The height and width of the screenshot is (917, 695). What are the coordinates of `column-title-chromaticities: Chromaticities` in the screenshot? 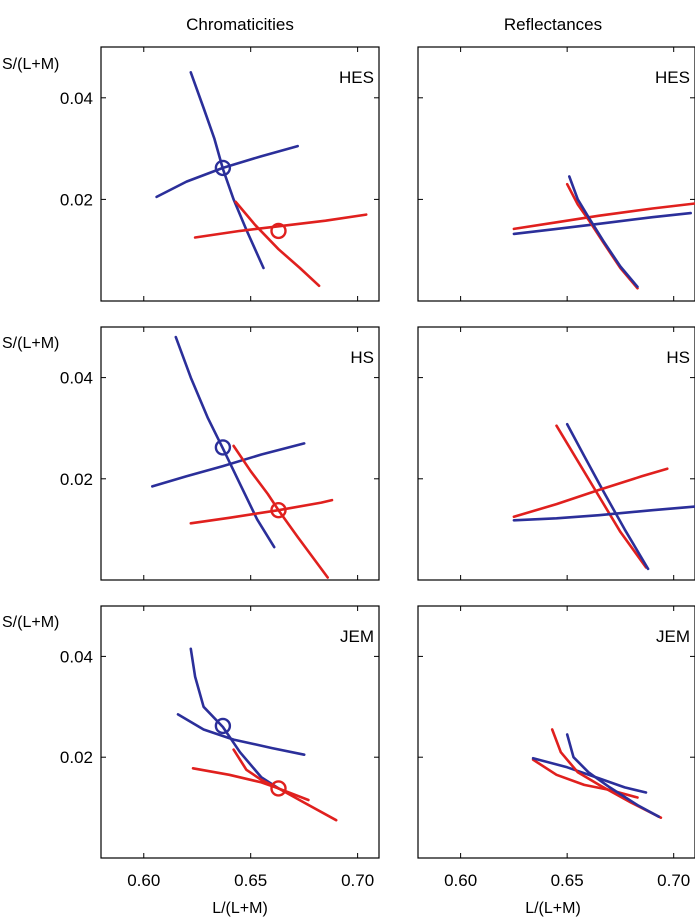 It's located at (240, 24).